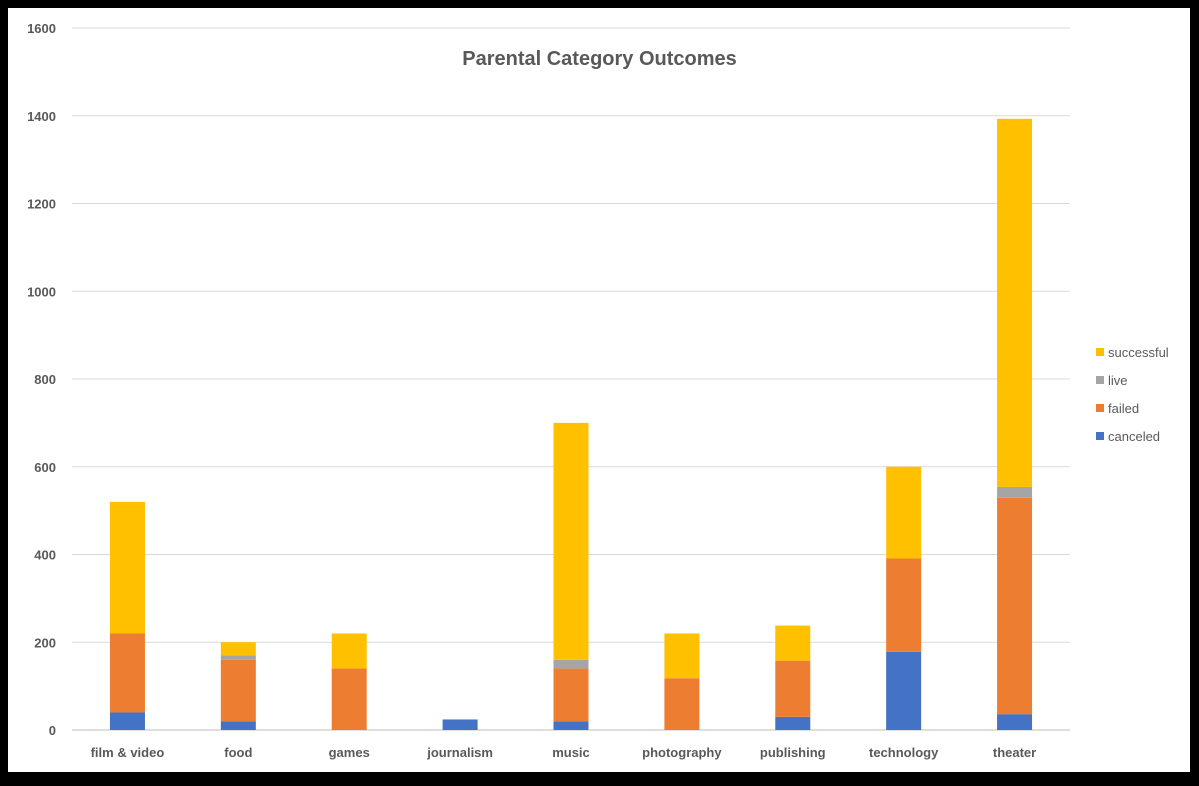 This screenshot has width=1199, height=786. I want to click on y-tick-label: 200, so click(45, 642).